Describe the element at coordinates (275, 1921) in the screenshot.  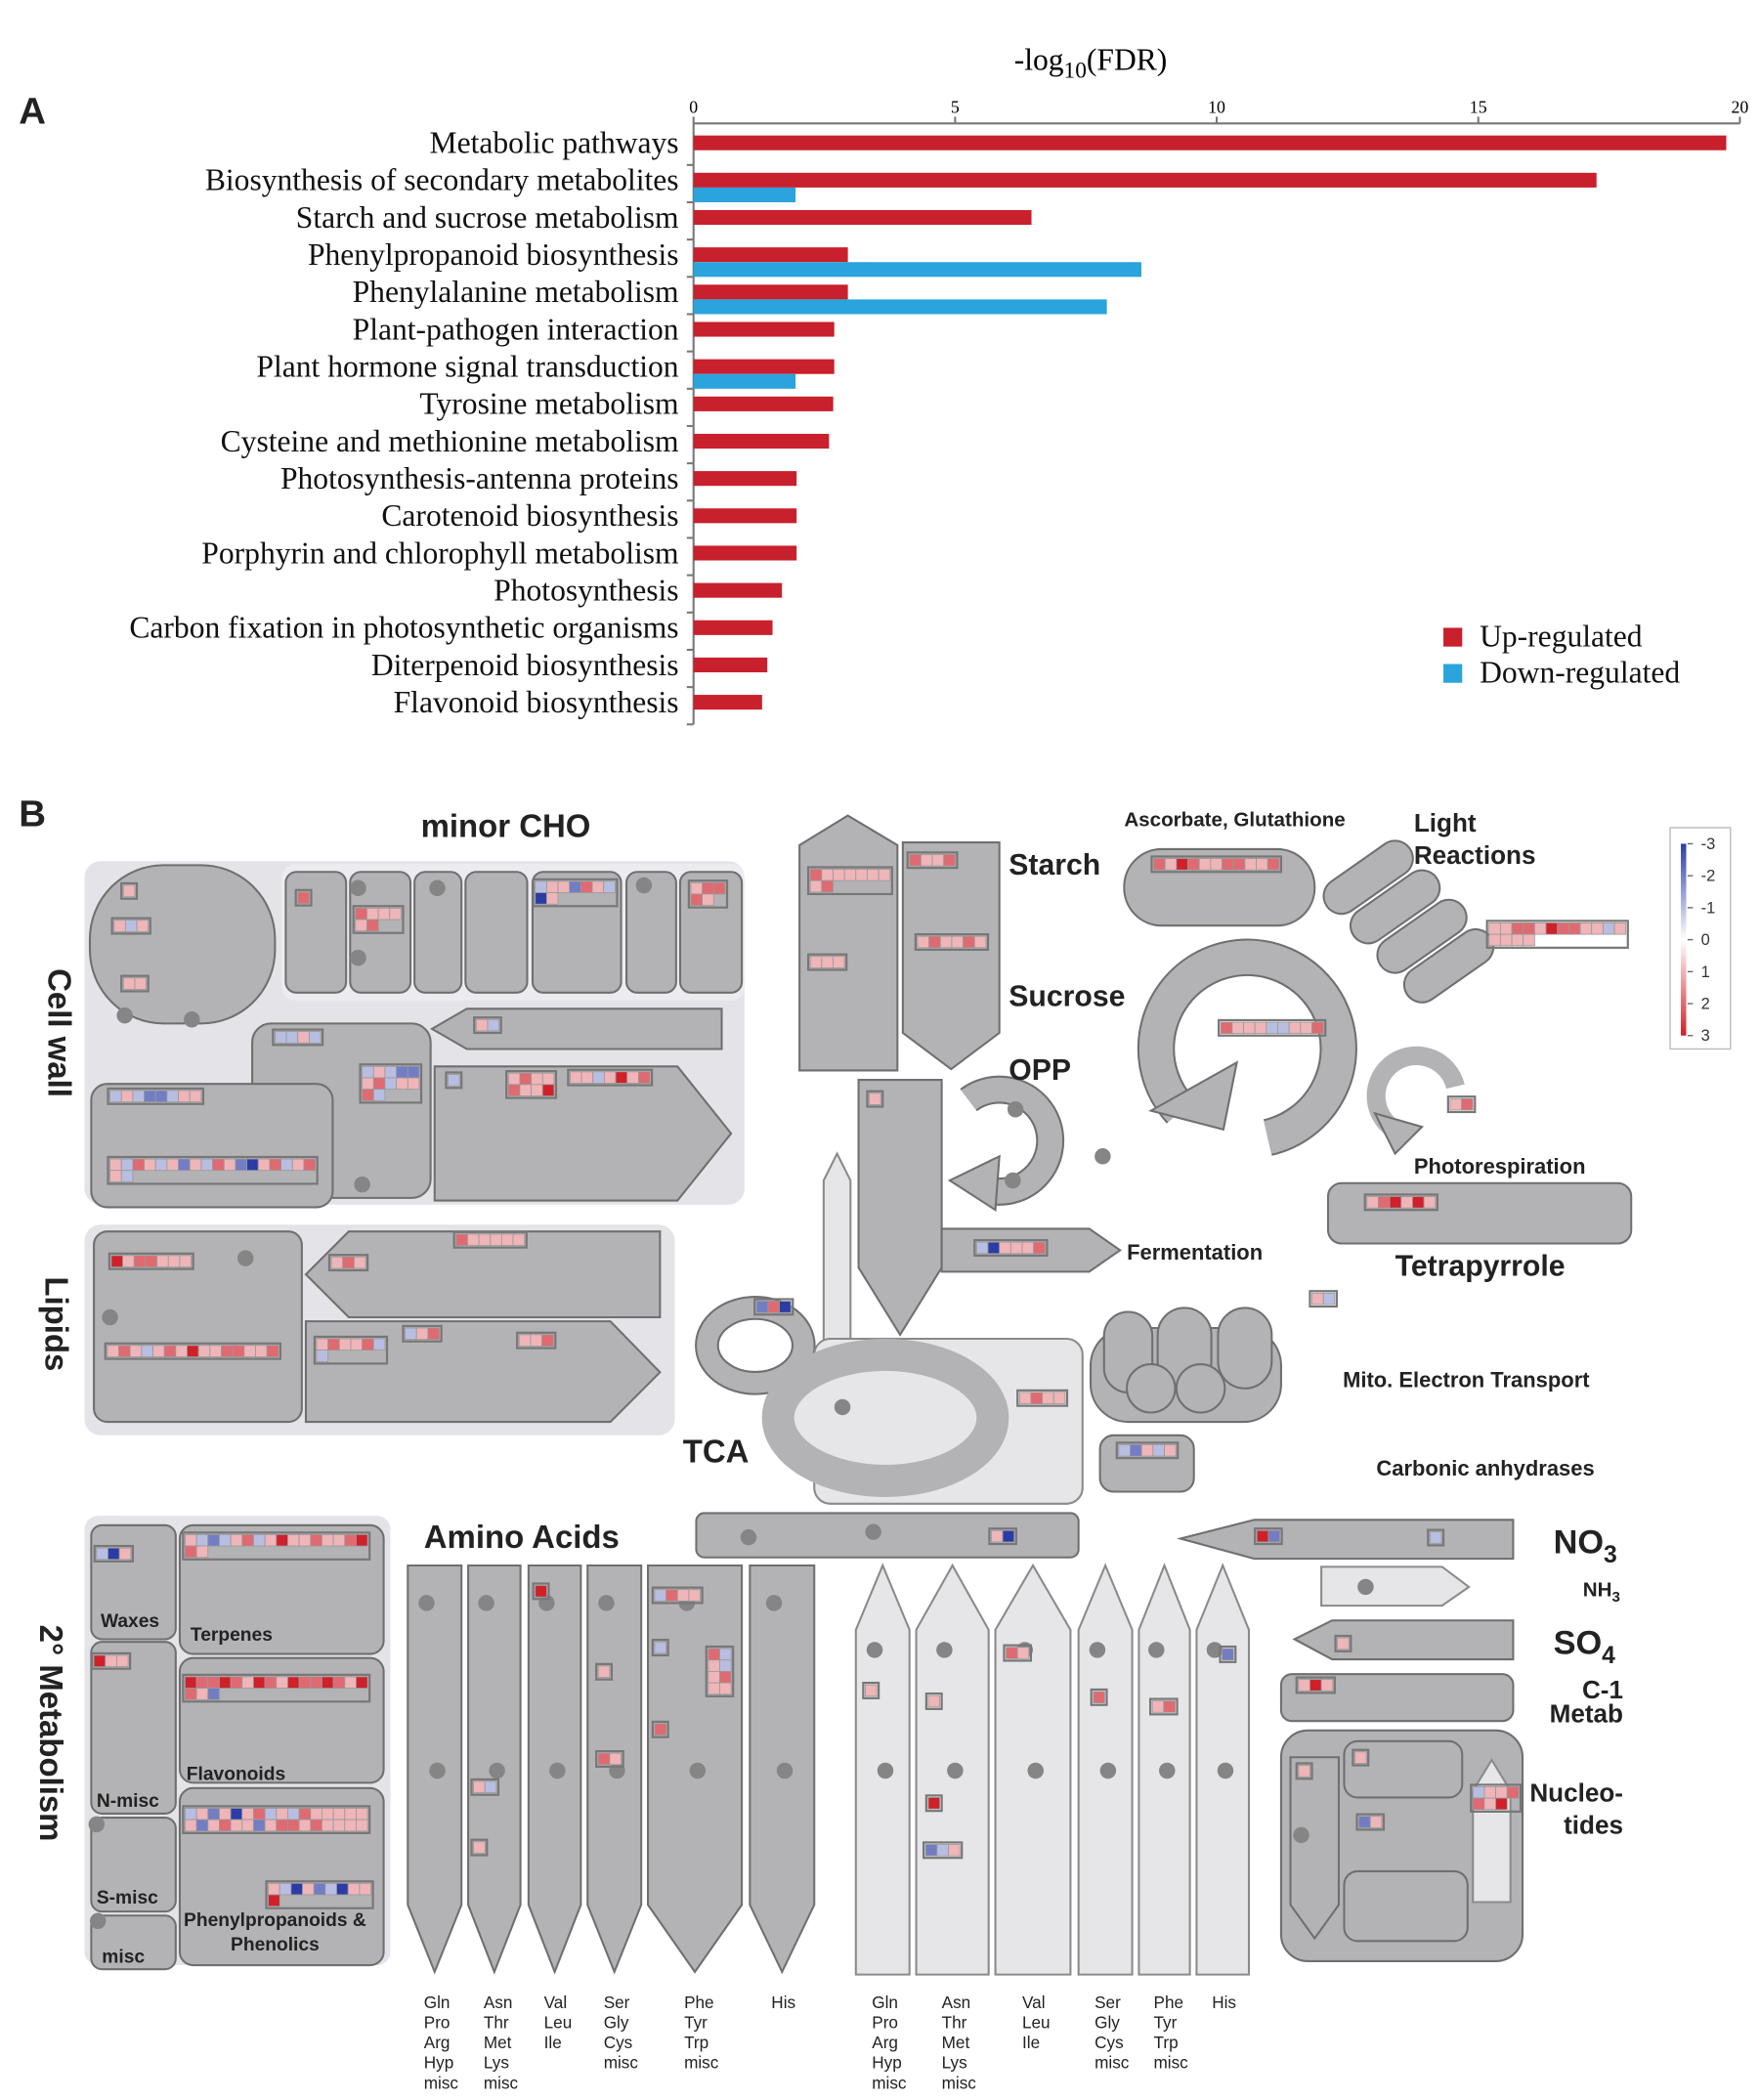
I see `label: Phenylpropanoids &` at that location.